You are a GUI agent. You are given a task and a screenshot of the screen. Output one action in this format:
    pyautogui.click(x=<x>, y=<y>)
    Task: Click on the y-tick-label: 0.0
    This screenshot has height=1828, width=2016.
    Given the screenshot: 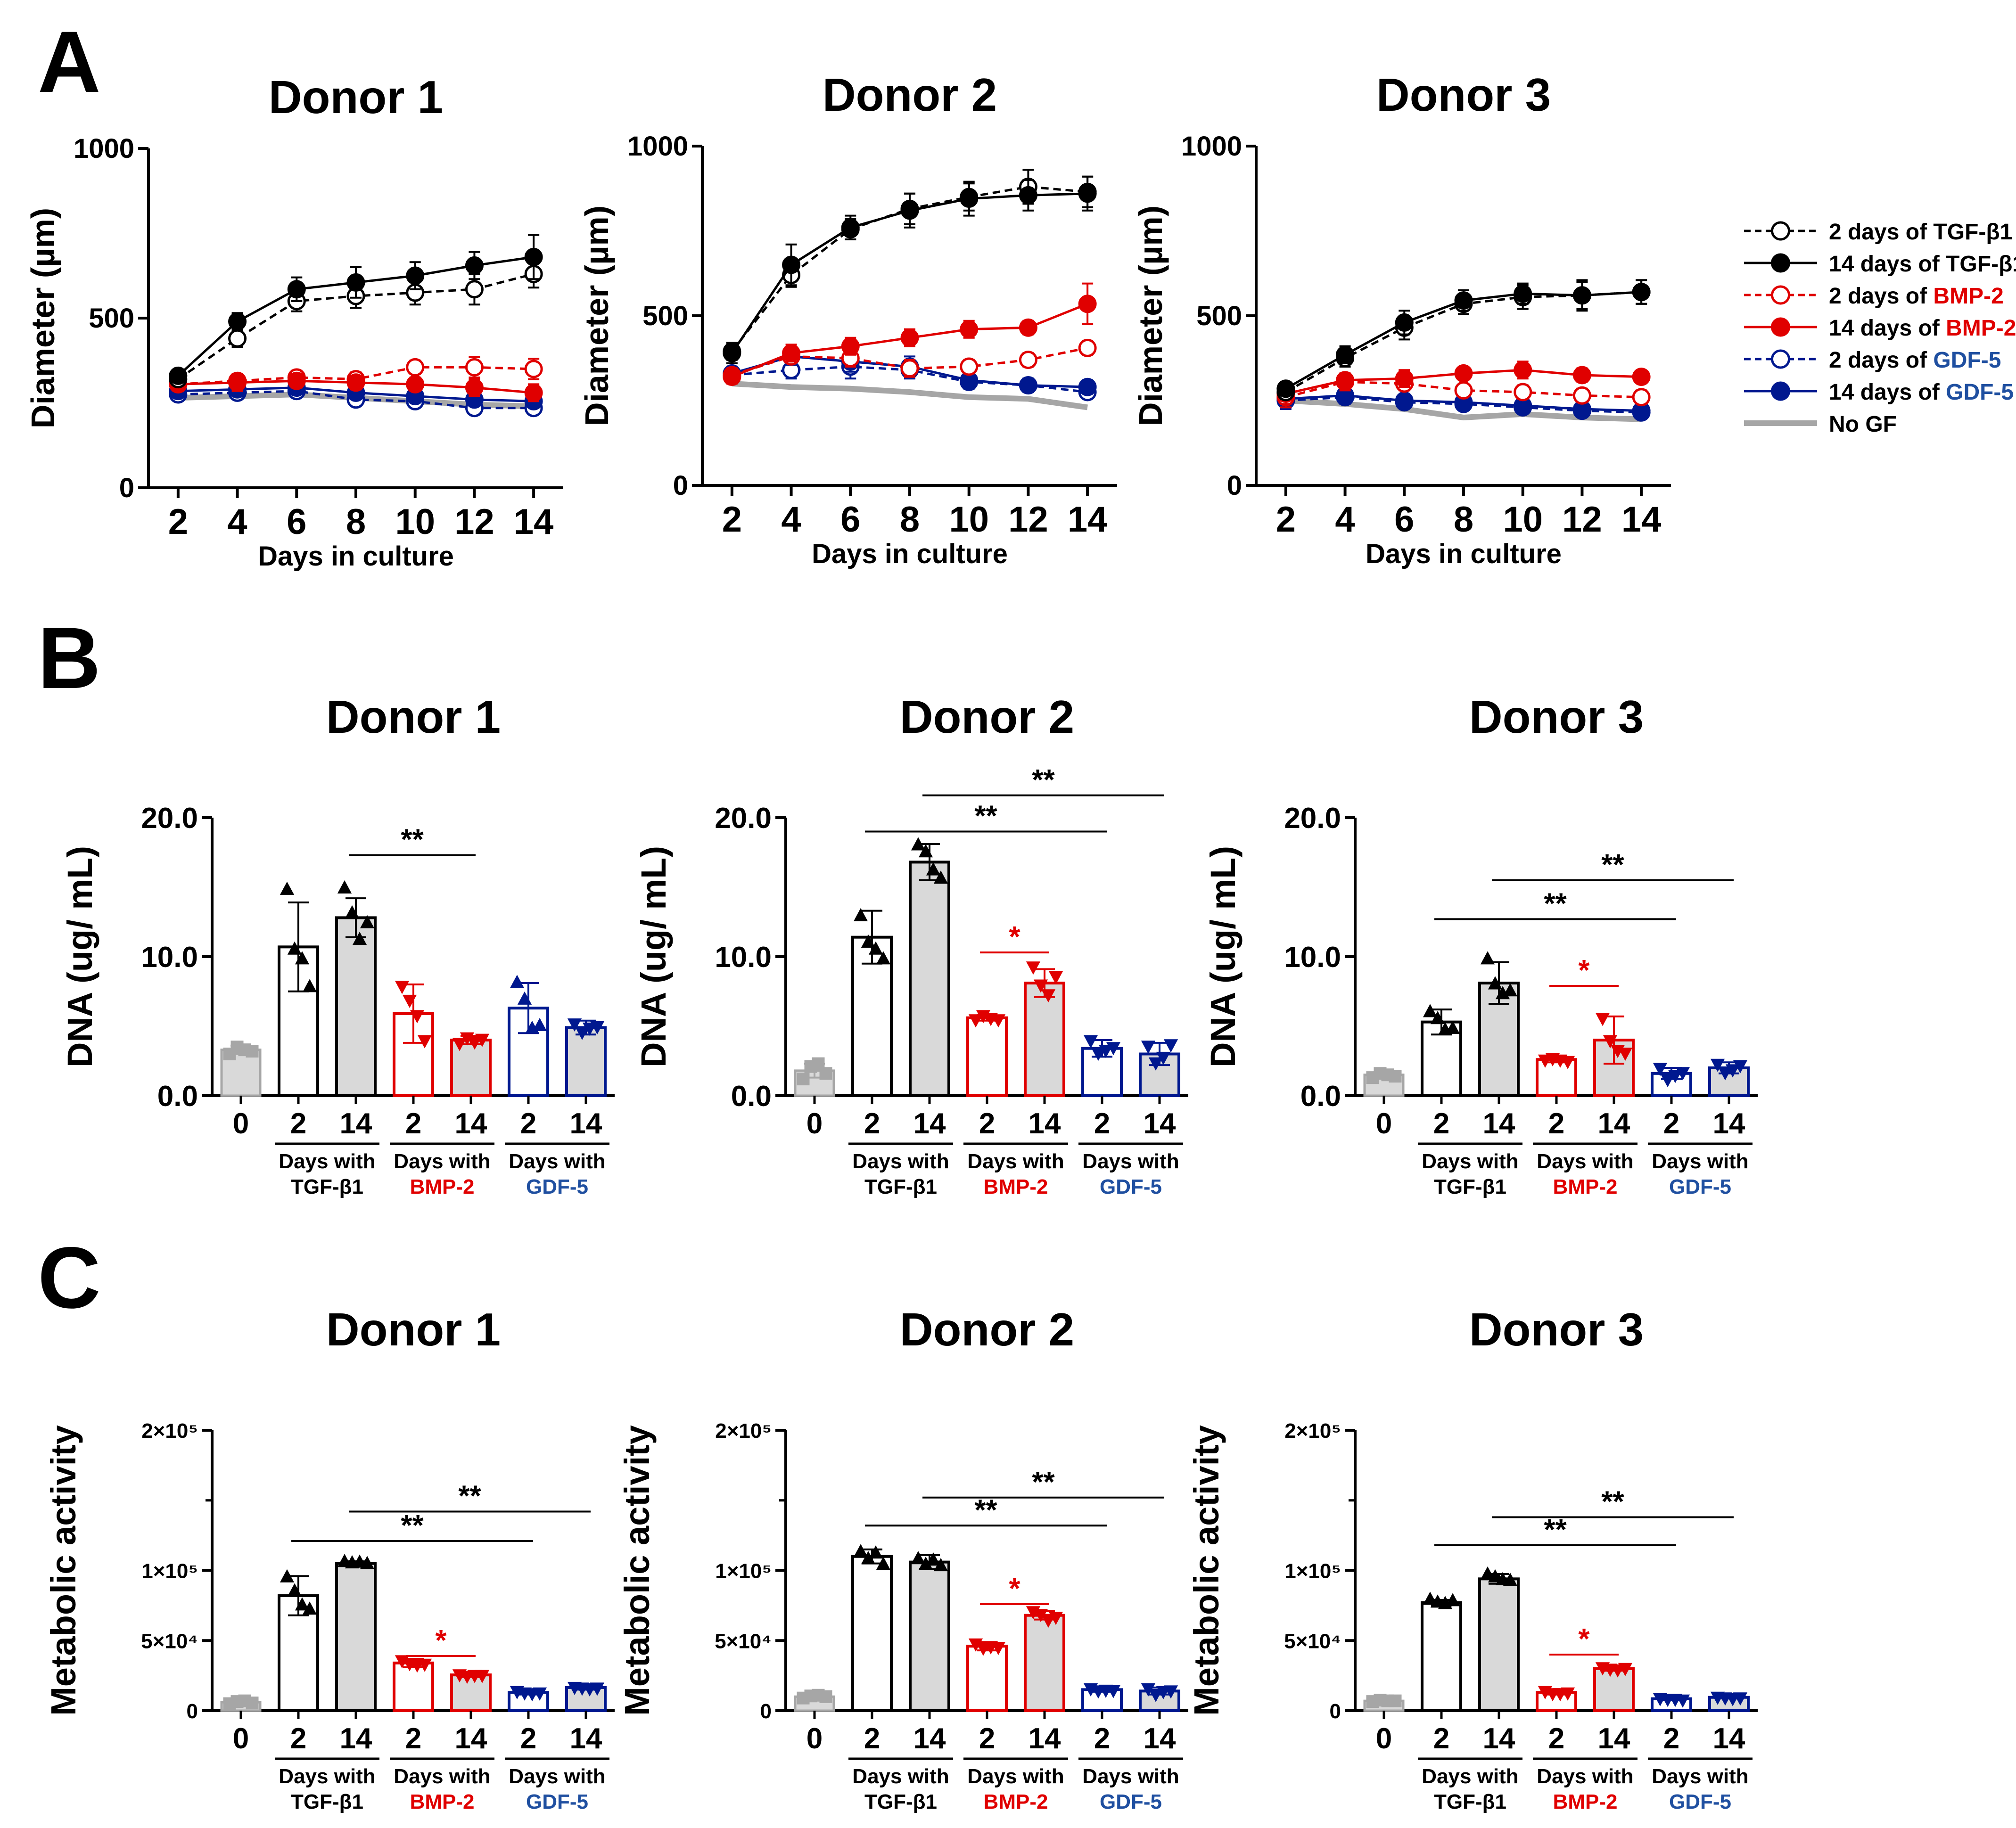 What is the action you would take?
    pyautogui.click(x=177, y=1096)
    